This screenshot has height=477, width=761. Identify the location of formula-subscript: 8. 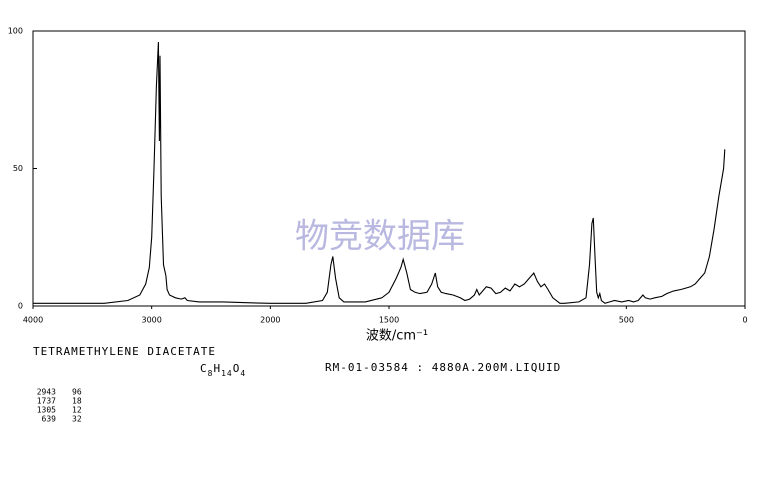
(211, 373).